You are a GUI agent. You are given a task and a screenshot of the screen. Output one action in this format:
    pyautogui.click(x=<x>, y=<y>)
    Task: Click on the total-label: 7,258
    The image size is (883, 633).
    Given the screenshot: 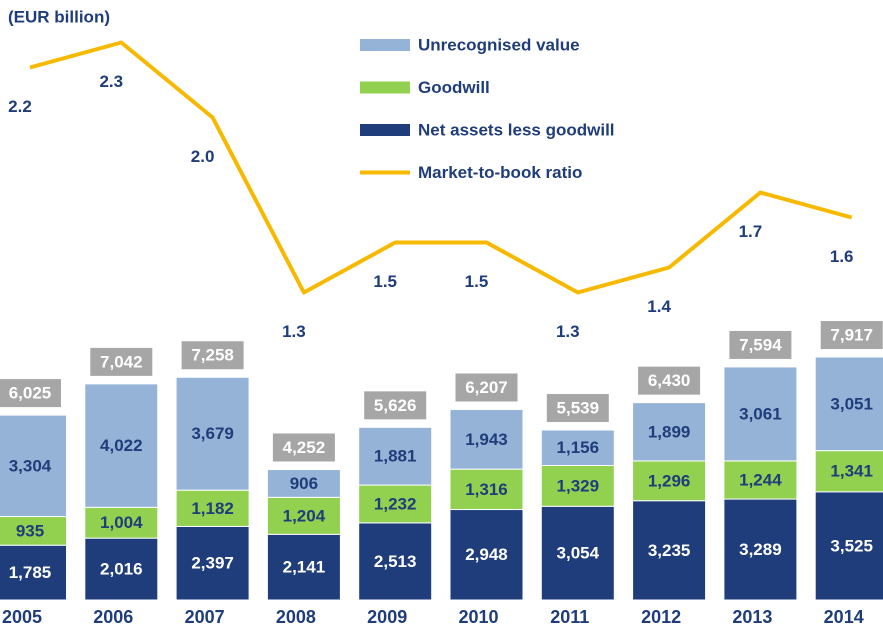 What is the action you would take?
    pyautogui.click(x=212, y=355)
    